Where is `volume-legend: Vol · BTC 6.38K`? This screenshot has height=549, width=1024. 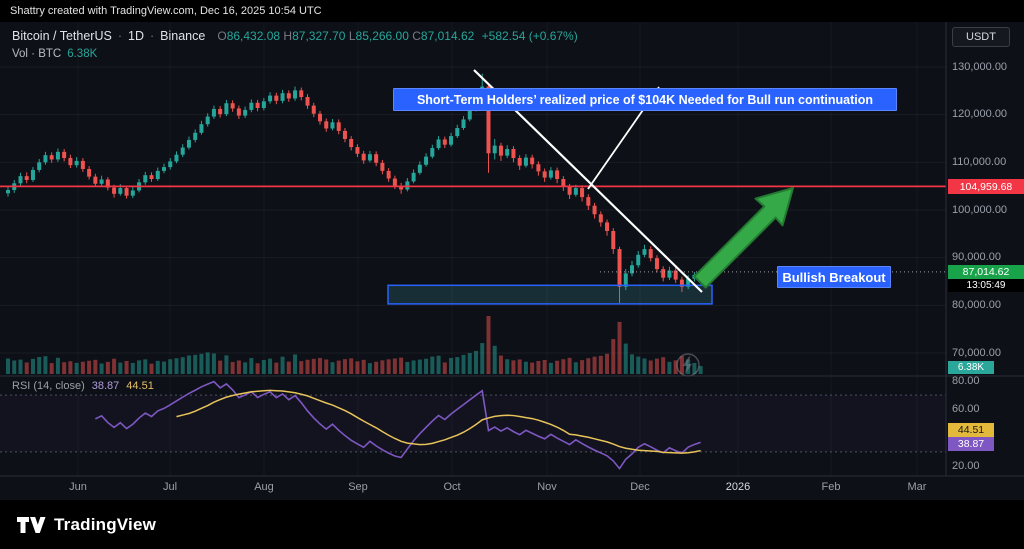
volume-legend: Vol · BTC 6.38K is located at coordinates (54, 54).